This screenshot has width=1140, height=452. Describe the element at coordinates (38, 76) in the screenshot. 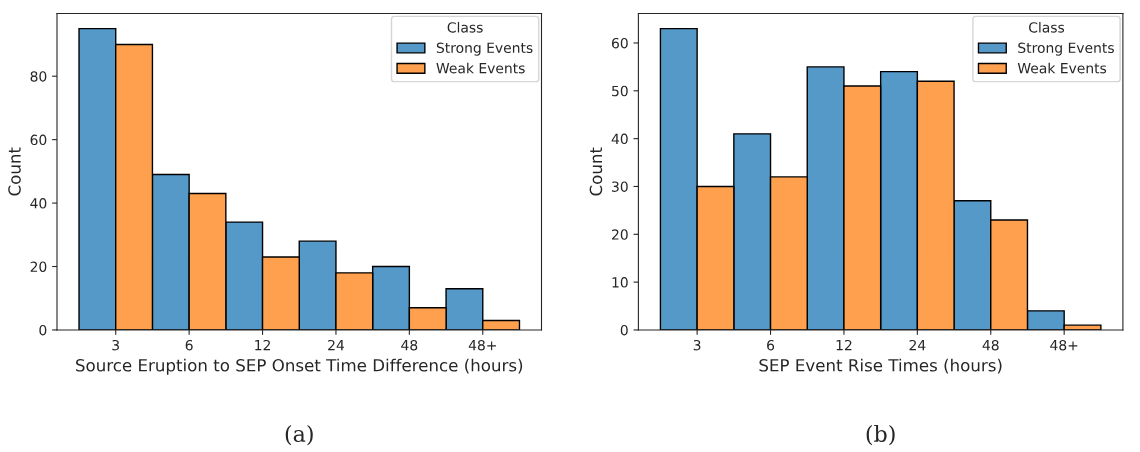

I see `y-tick-label: 80` at that location.